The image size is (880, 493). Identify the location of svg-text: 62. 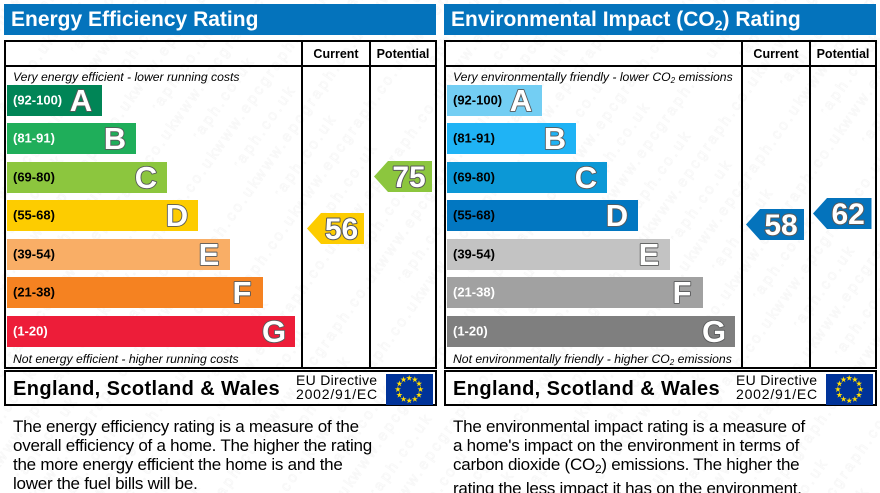
(848, 213).